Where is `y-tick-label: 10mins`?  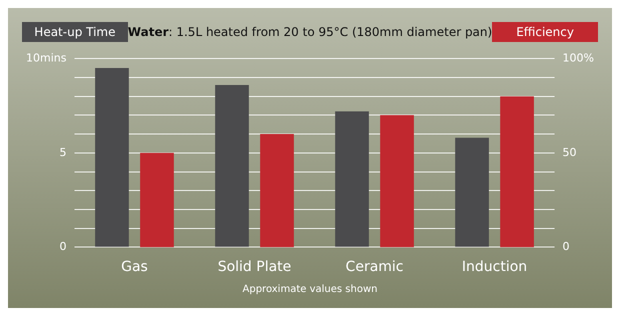 y-tick-label: 10mins is located at coordinates (46, 57).